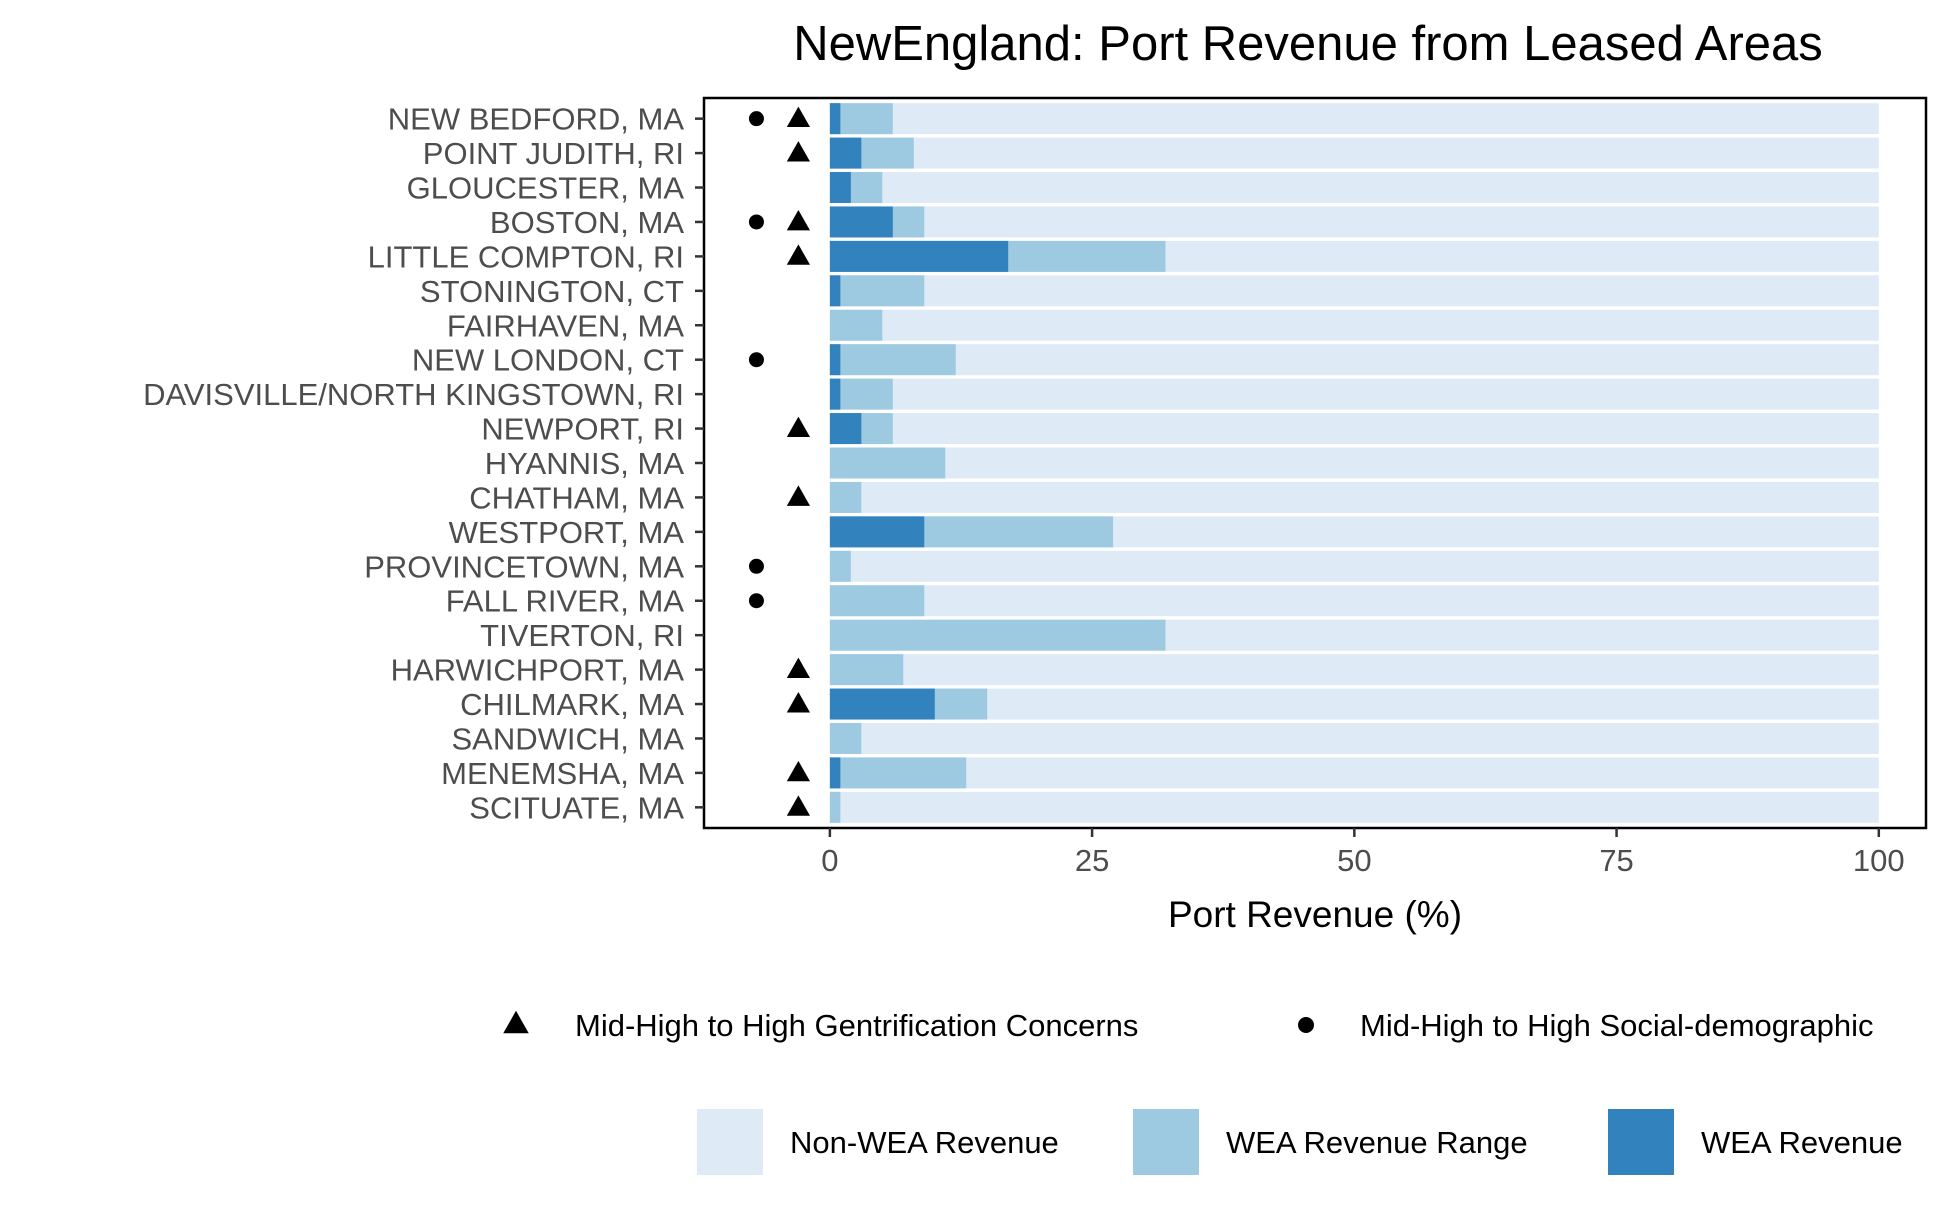 The width and height of the screenshot is (1950, 1205). I want to click on bar-non-wea-revenue-stonington-ct, so click(1354, 291).